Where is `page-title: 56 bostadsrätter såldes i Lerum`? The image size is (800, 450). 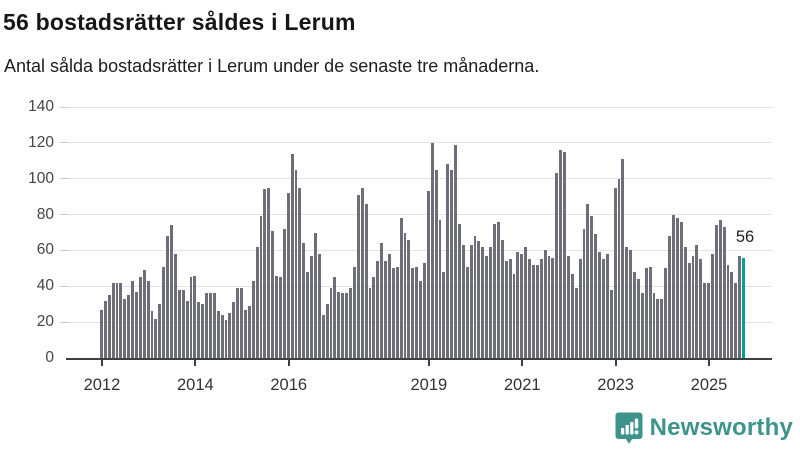
page-title: 56 bostadsrätter såldes i Lerum is located at coordinates (179, 22).